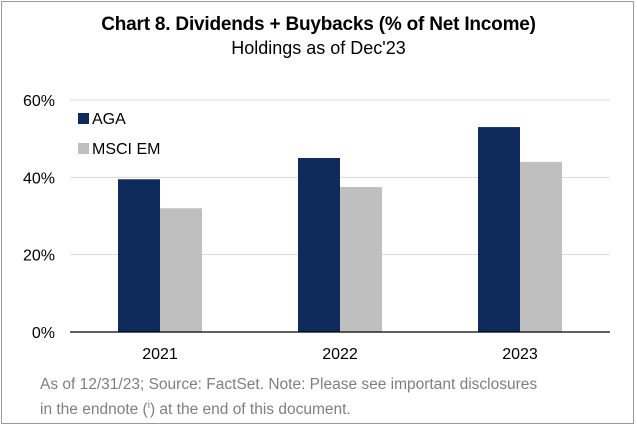  Describe the element at coordinates (39, 101) in the screenshot. I see `y-tick-label: 60%` at that location.